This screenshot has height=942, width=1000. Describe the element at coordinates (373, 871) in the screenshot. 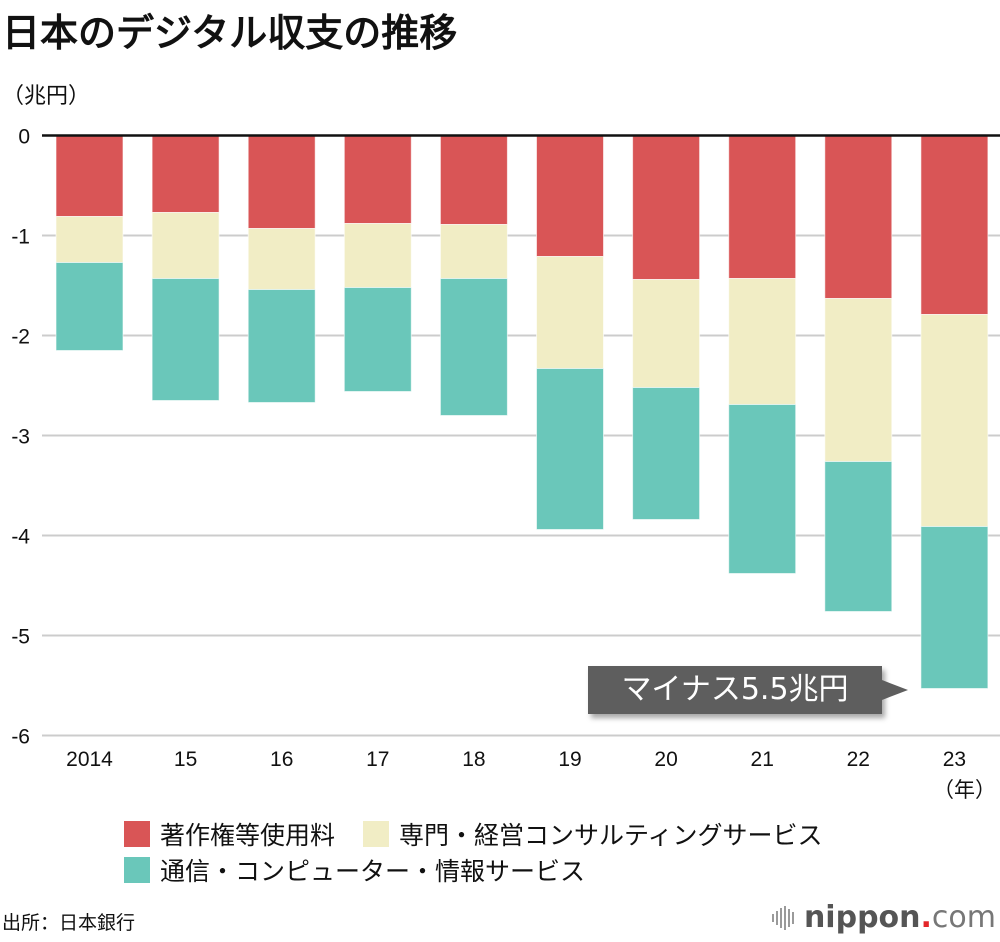

I see `legend-label: 通信・コンピューター・情報サービス` at that location.